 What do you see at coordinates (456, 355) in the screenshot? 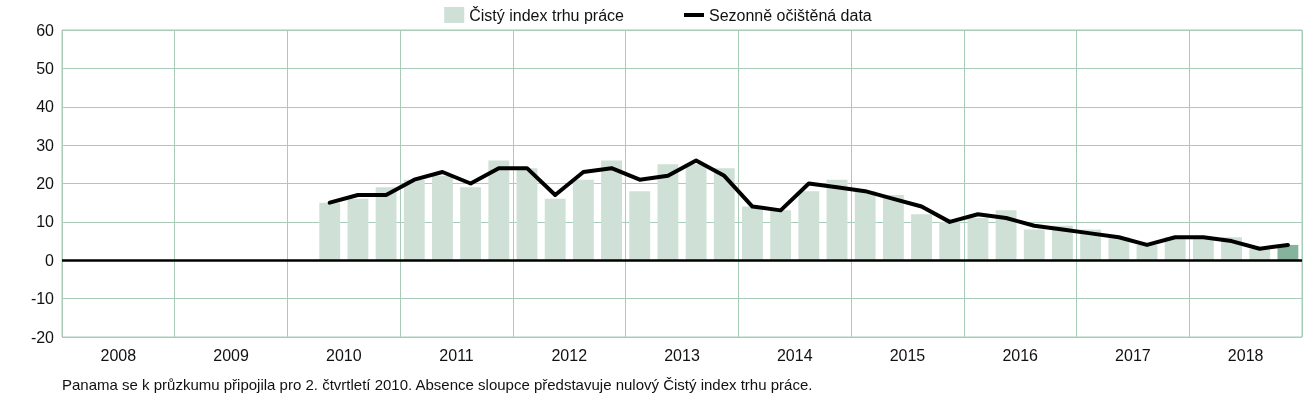
I see `x-tick-label: 2011` at bounding box center [456, 355].